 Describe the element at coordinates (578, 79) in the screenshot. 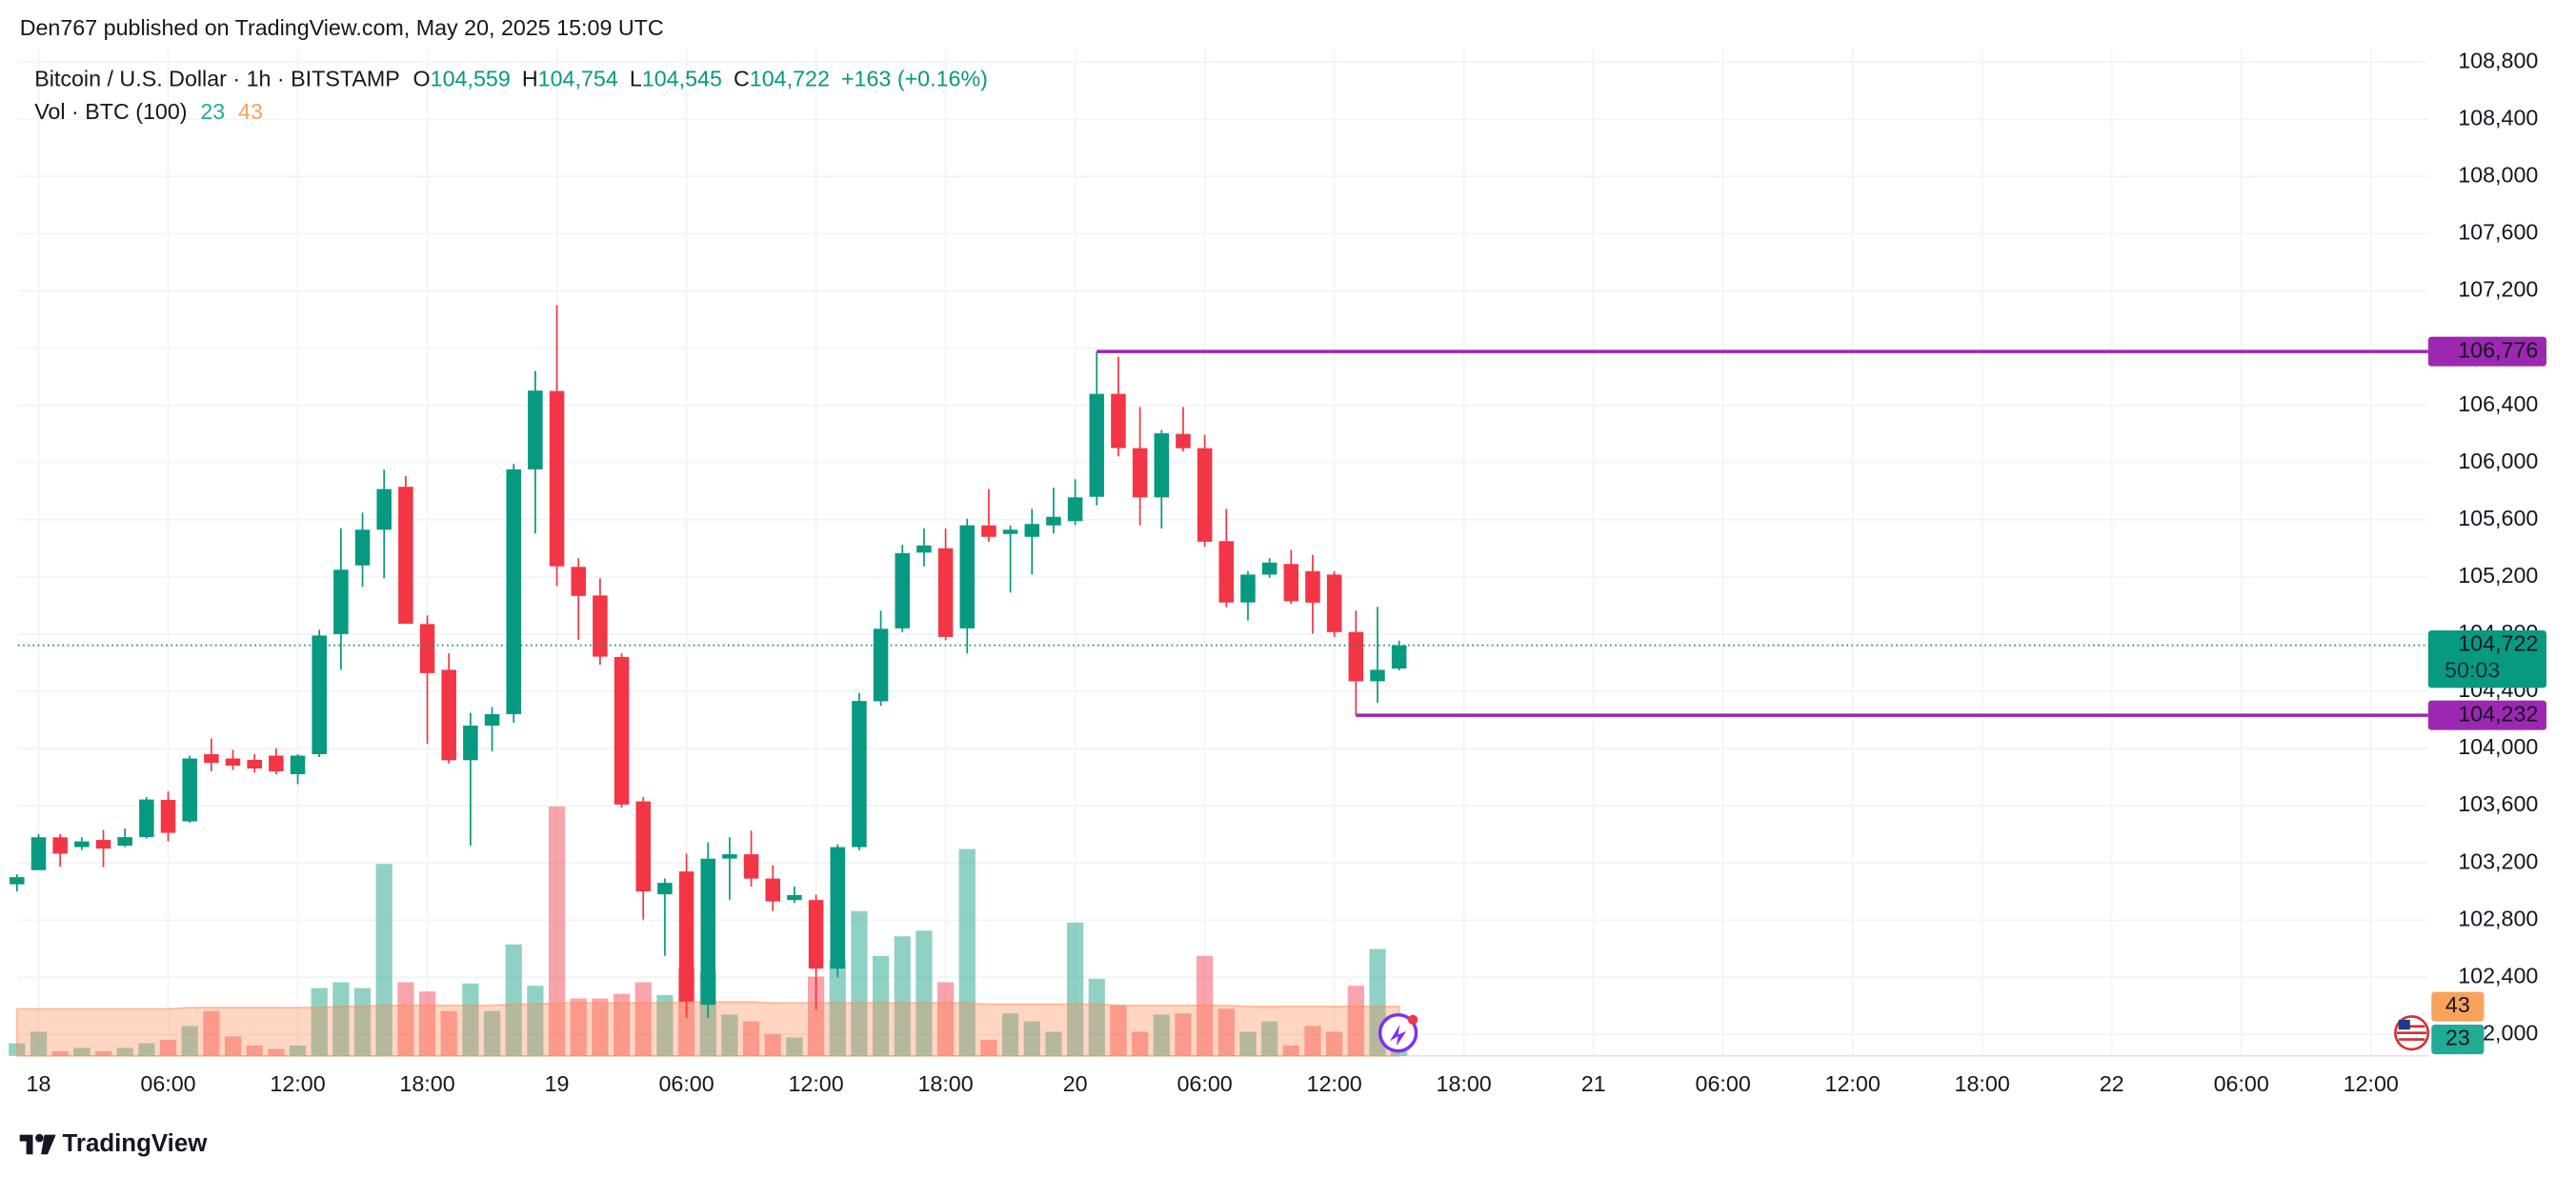

I see `legend-value: 104,754` at that location.